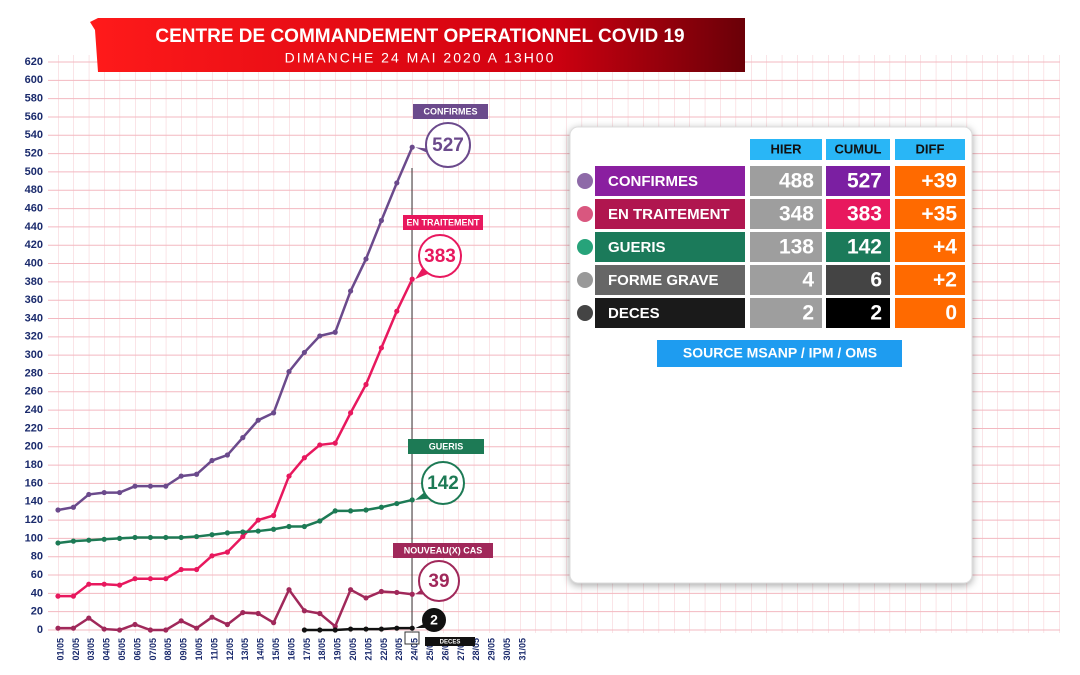 The width and height of the screenshot is (1080, 675). Describe the element at coordinates (107, 649) in the screenshot. I see `x-tick-label: 04/05` at that location.